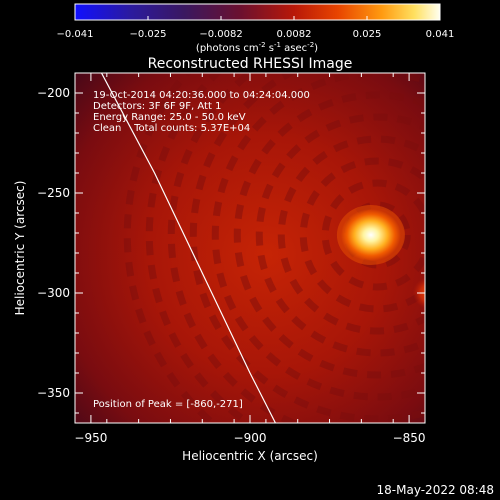 The image size is (500, 500). I want to click on colorbar-unit-label: (photons cm-2 s-1 asec-2), so click(257, 47).